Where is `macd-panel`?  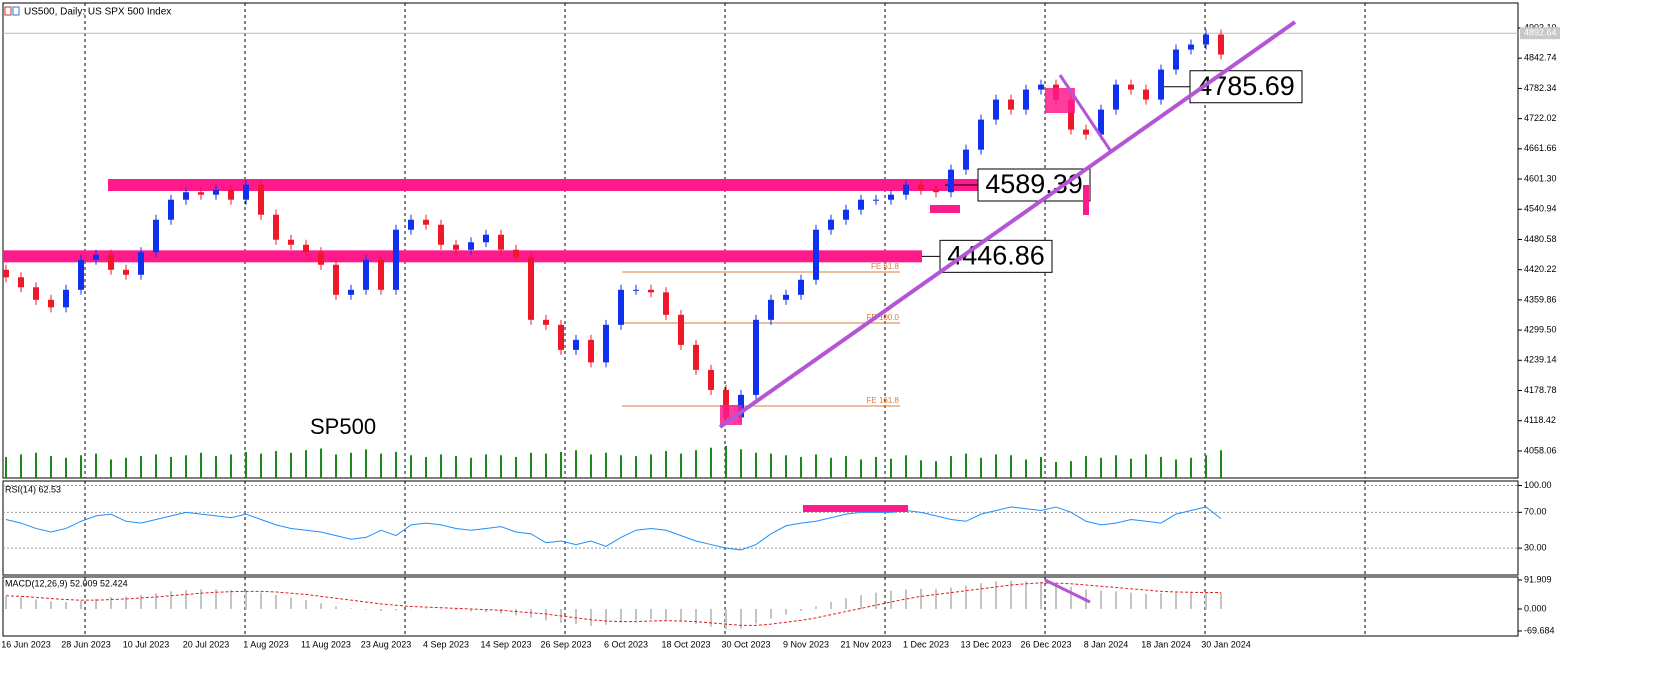 macd-panel is located at coordinates (760, 606).